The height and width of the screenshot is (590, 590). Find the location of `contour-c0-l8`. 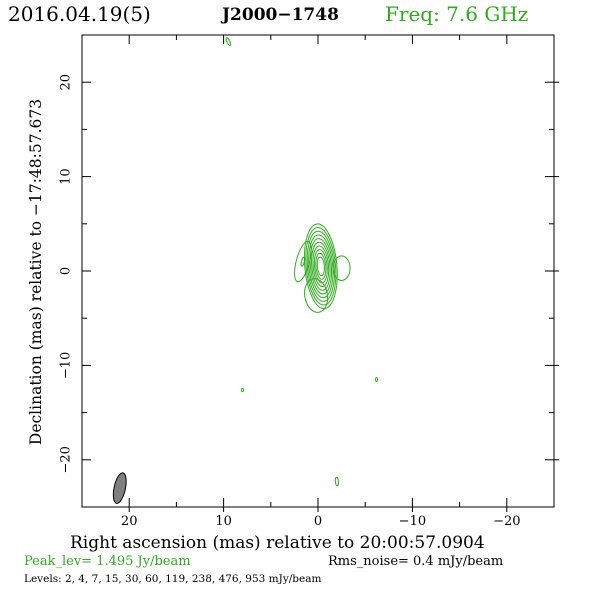

contour-c0-l8 is located at coordinates (321, 266).